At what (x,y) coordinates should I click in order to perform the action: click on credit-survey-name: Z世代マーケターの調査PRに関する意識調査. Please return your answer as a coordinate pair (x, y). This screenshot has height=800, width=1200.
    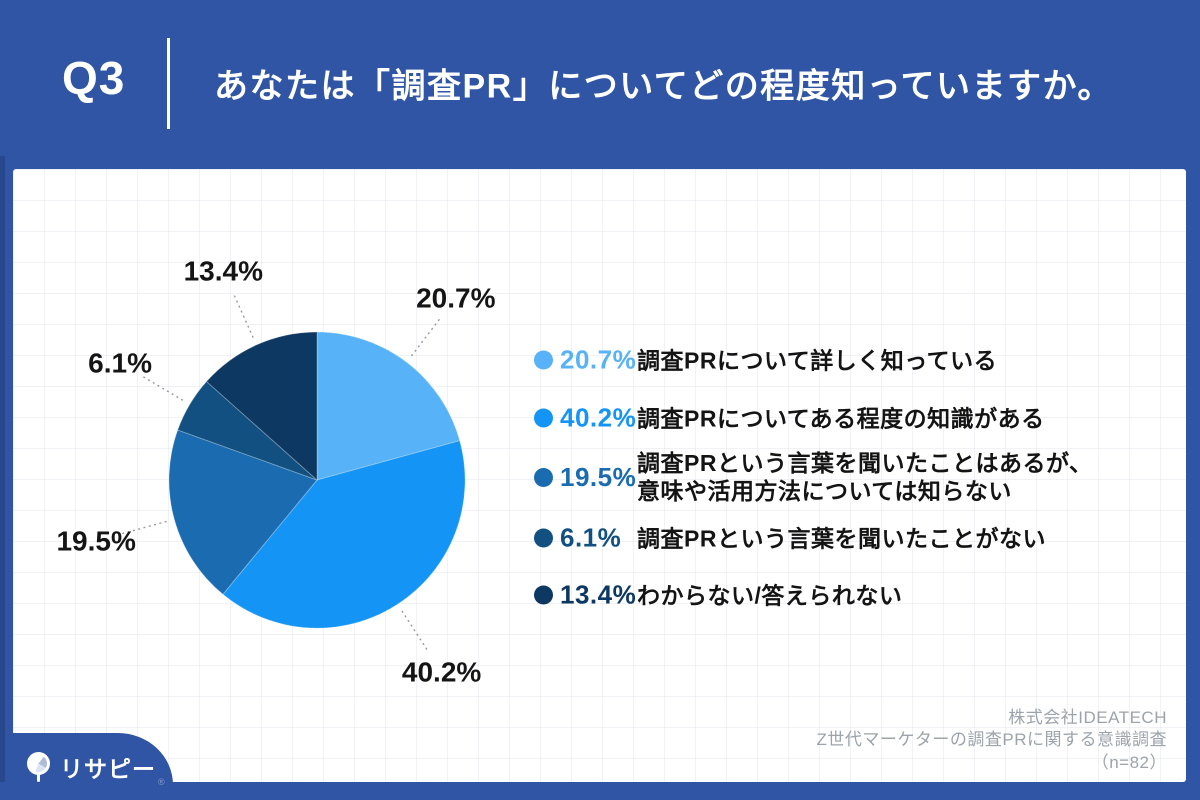
    Looking at the image, I should click on (991, 739).